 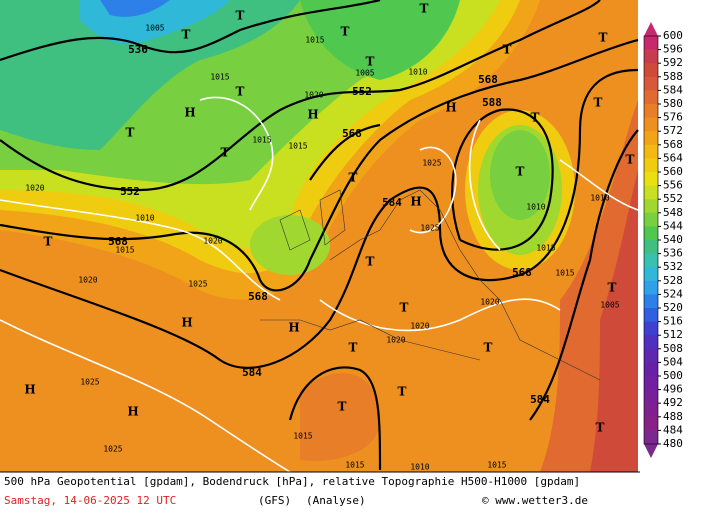 I want to click on colorbar-label: 588, so click(x=673, y=76).